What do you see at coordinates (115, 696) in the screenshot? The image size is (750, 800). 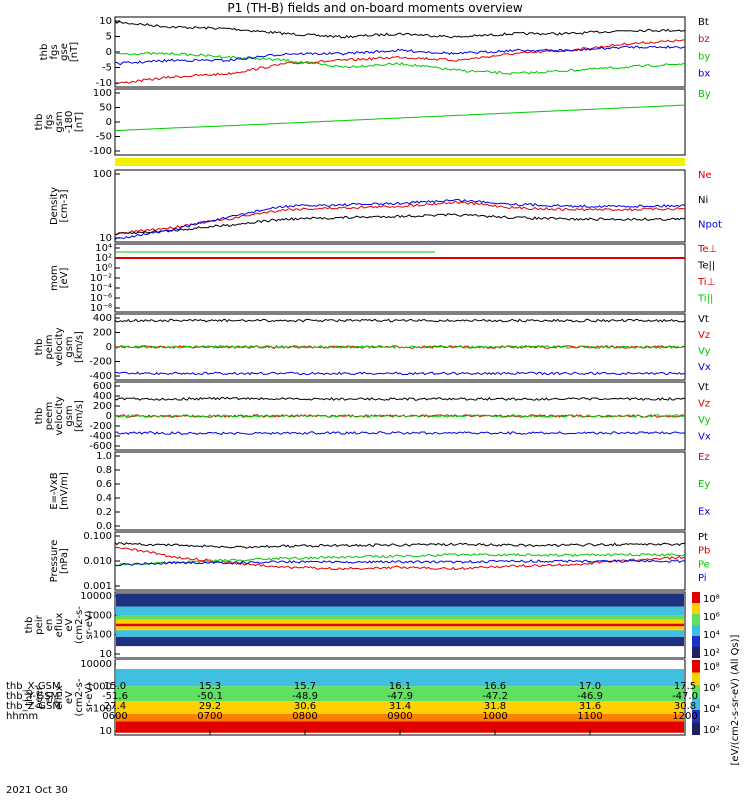 I see `footer-value: -51.6` at bounding box center [115, 696].